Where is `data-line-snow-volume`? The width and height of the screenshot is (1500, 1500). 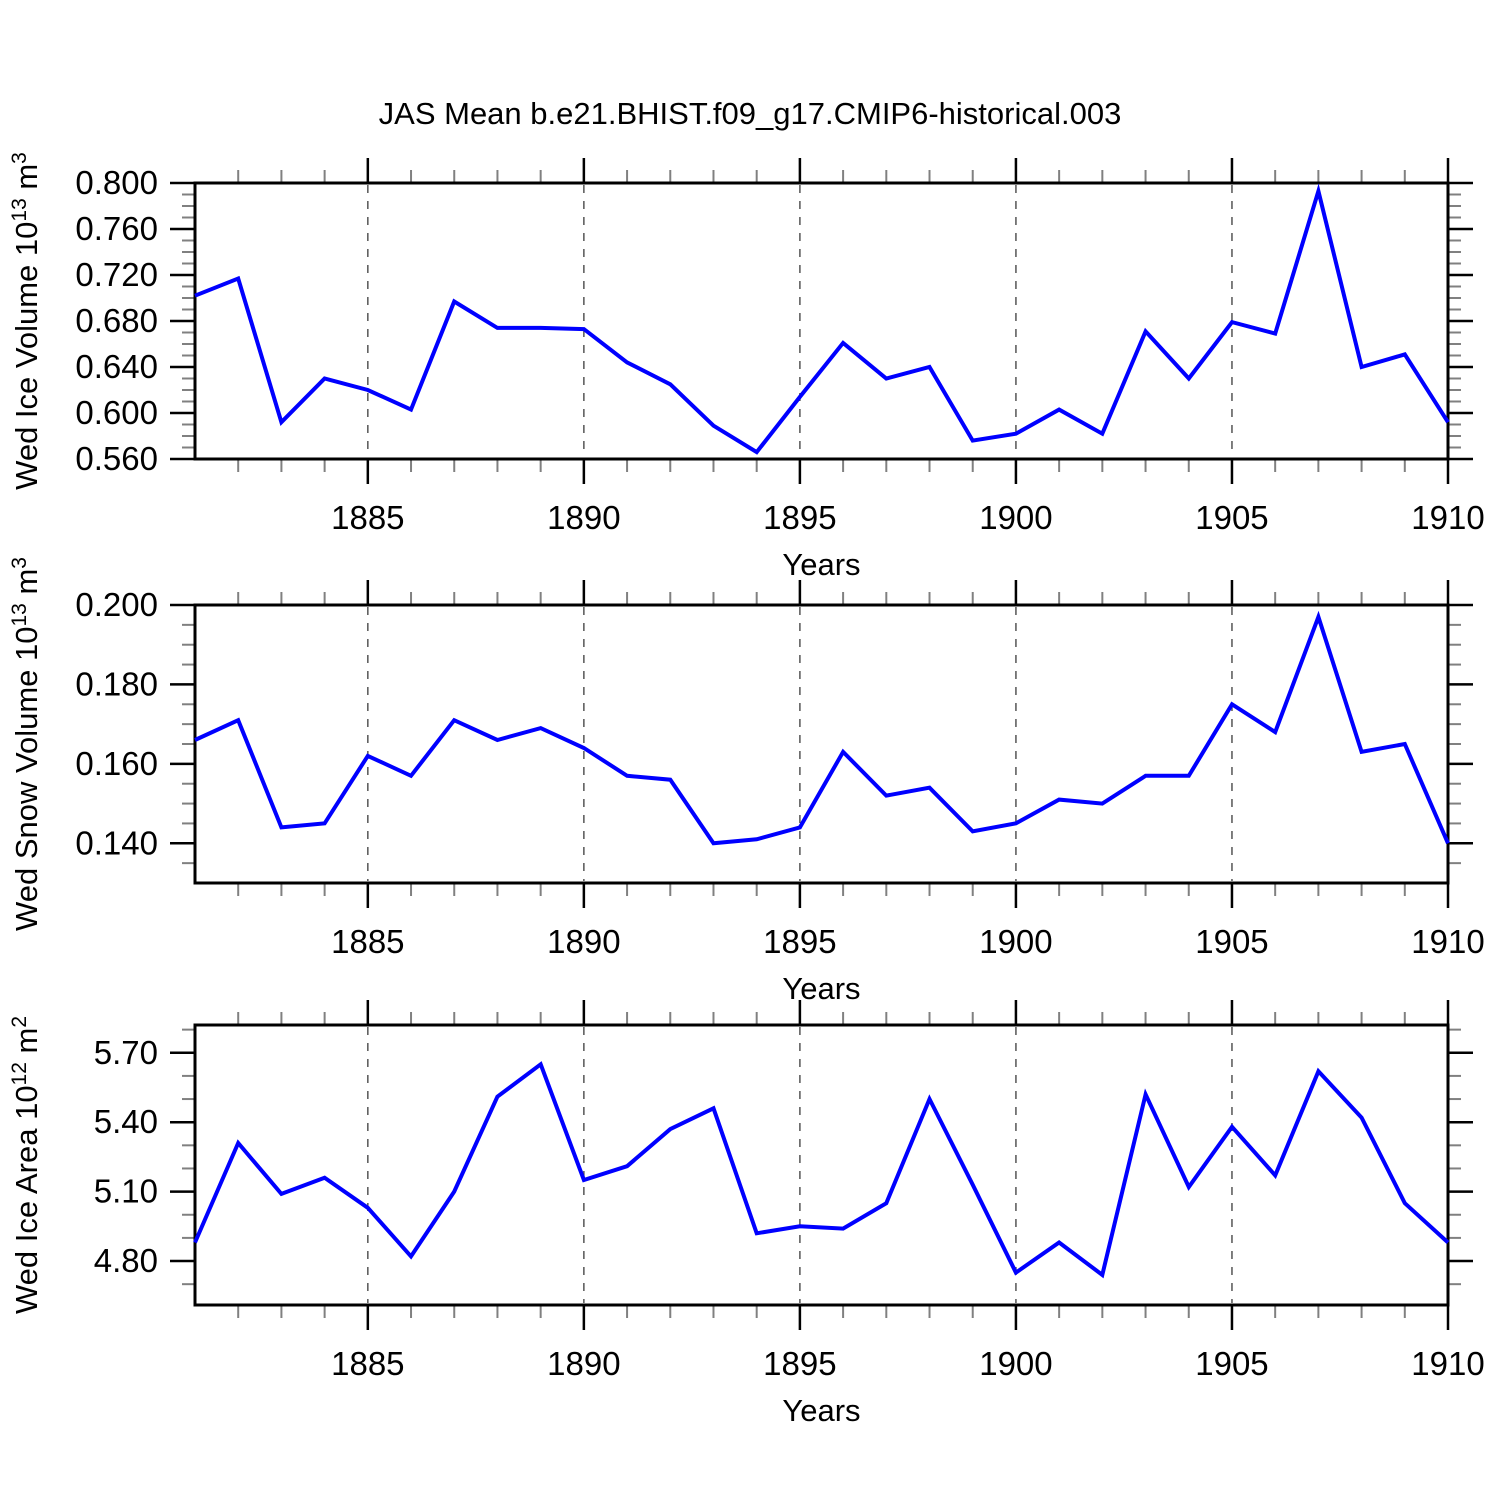 data-line-snow-volume is located at coordinates (822, 728).